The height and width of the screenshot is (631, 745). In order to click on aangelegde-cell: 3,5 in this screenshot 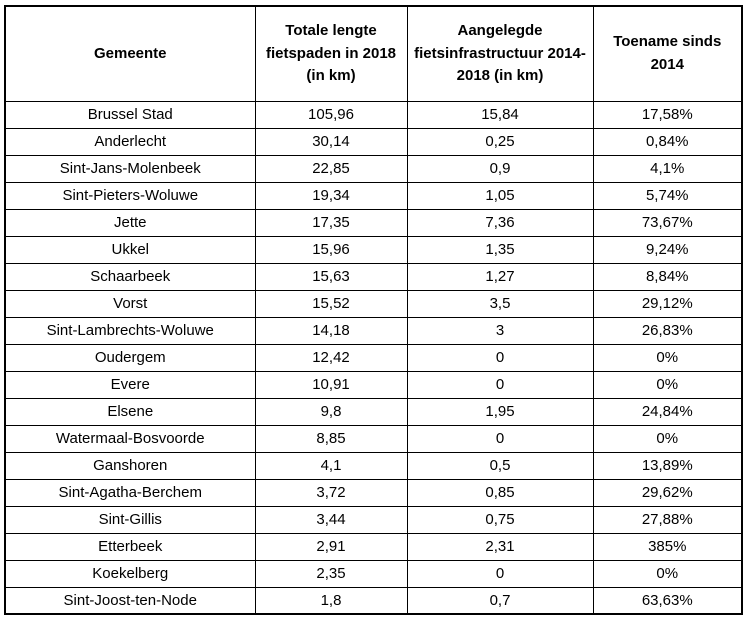, I will do `click(500, 303)`.